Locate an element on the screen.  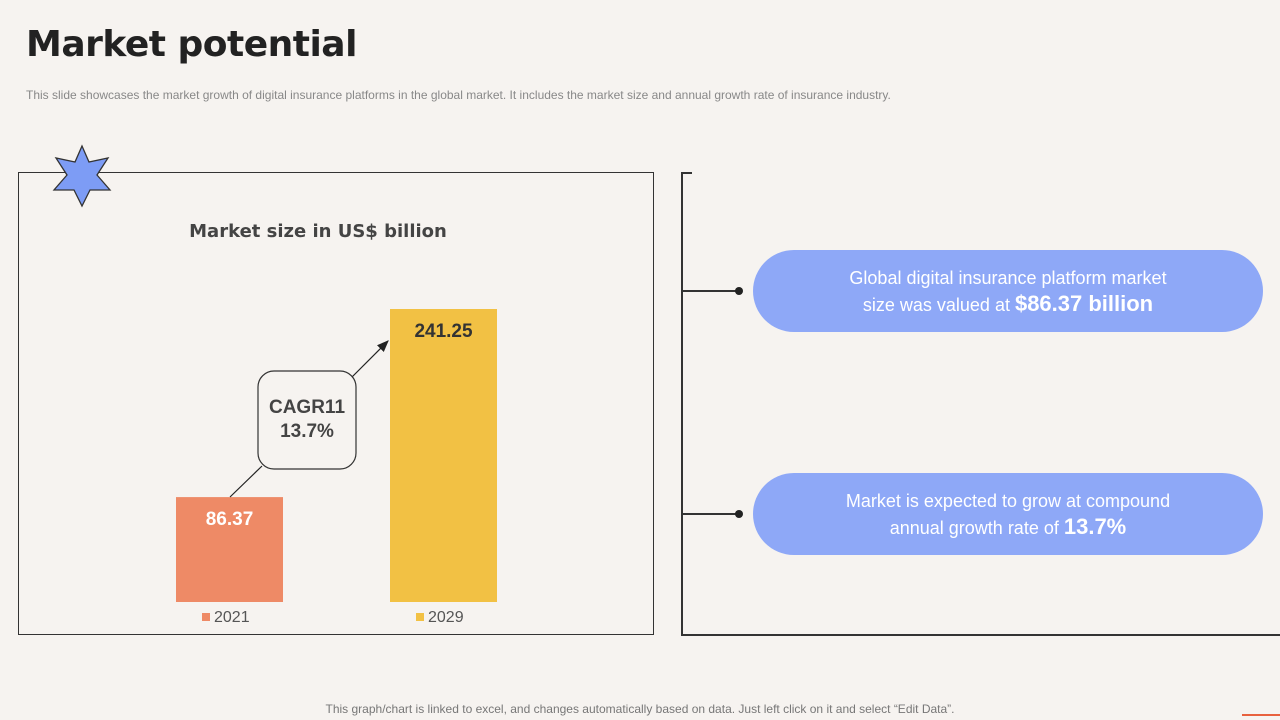
insight-card-2-highlight: 13.7% is located at coordinates (1095, 526).